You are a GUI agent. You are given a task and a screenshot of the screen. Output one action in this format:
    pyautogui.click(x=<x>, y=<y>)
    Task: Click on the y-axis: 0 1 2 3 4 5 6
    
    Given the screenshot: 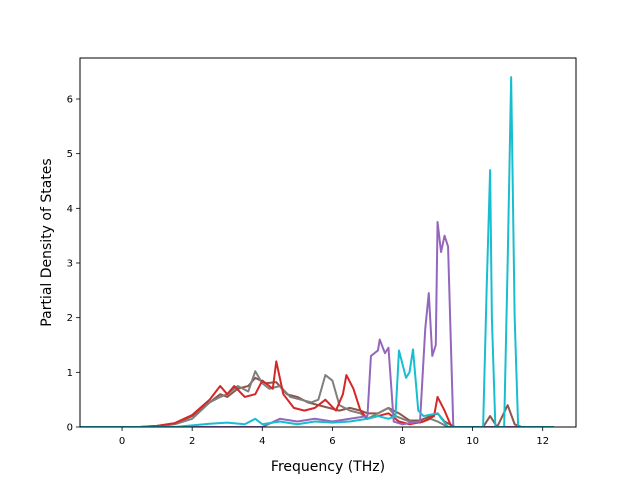 What is the action you would take?
    pyautogui.click(x=73, y=264)
    